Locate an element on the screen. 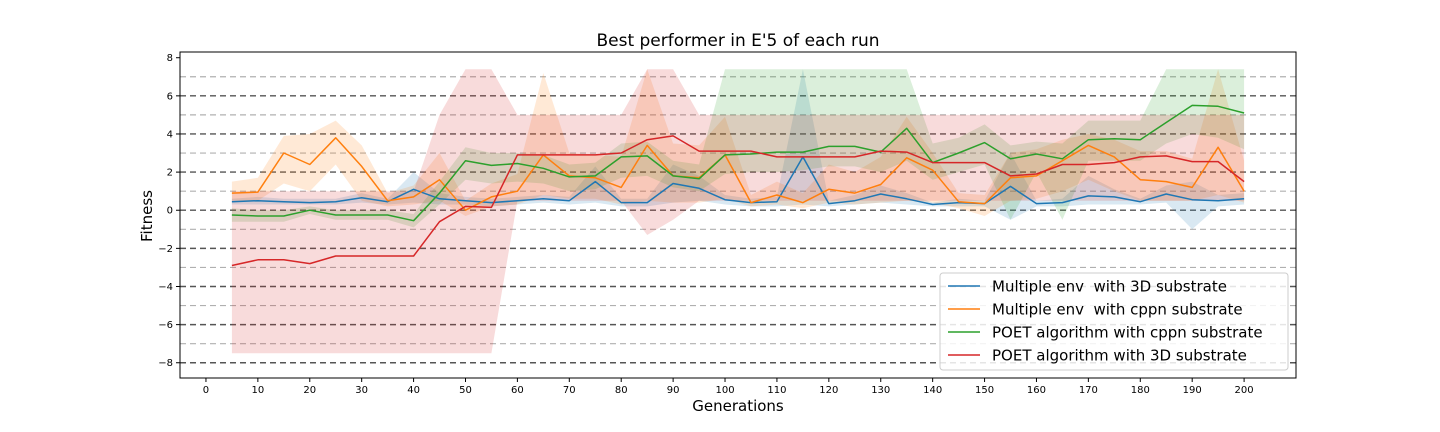 Image resolution: width=1440 pixels, height=432 pixels. y-tick-label: −6 is located at coordinates (165, 325).